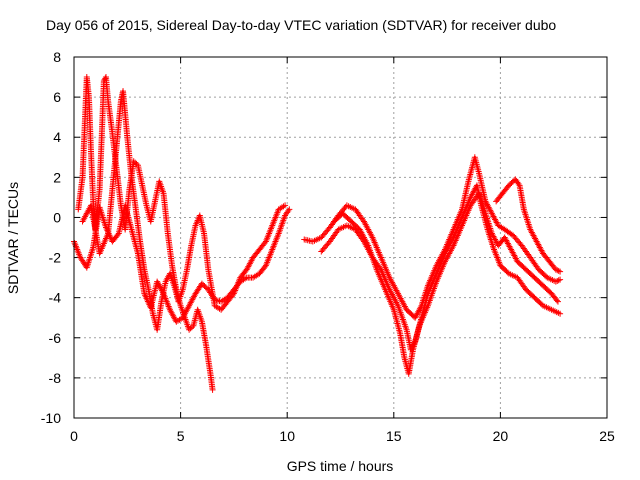 The width and height of the screenshot is (640, 480). I want to click on y-tick-label: -4, so click(55, 298).